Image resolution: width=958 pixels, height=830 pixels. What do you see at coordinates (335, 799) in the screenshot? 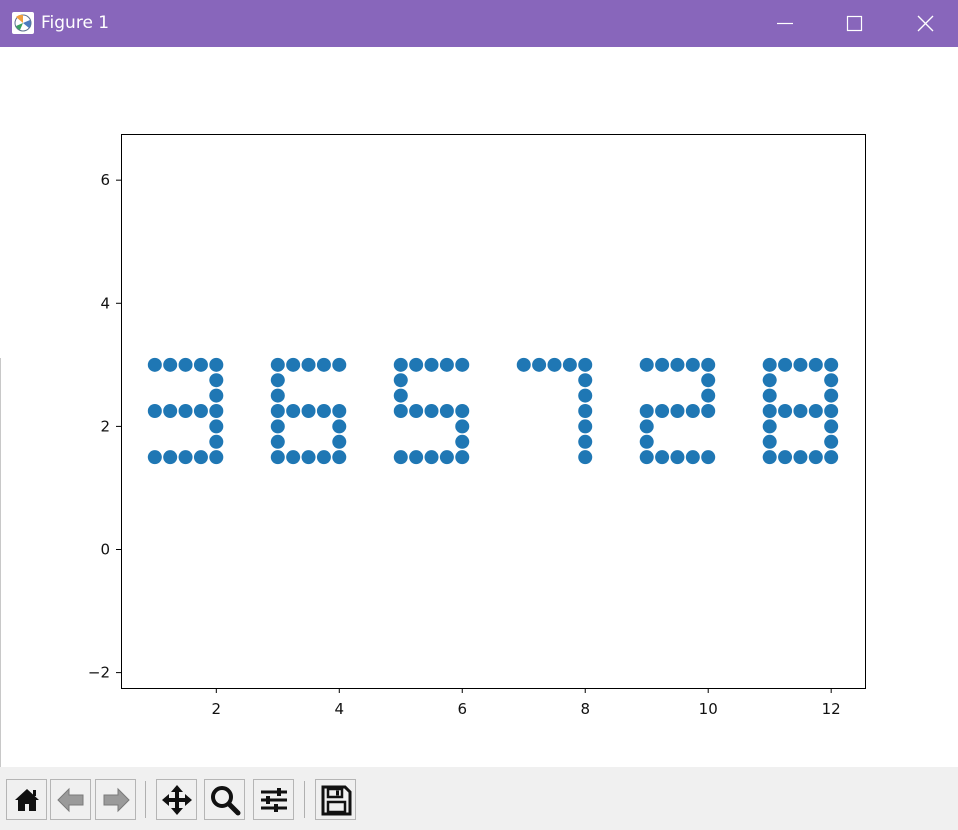
I see `save-button` at bounding box center [335, 799].